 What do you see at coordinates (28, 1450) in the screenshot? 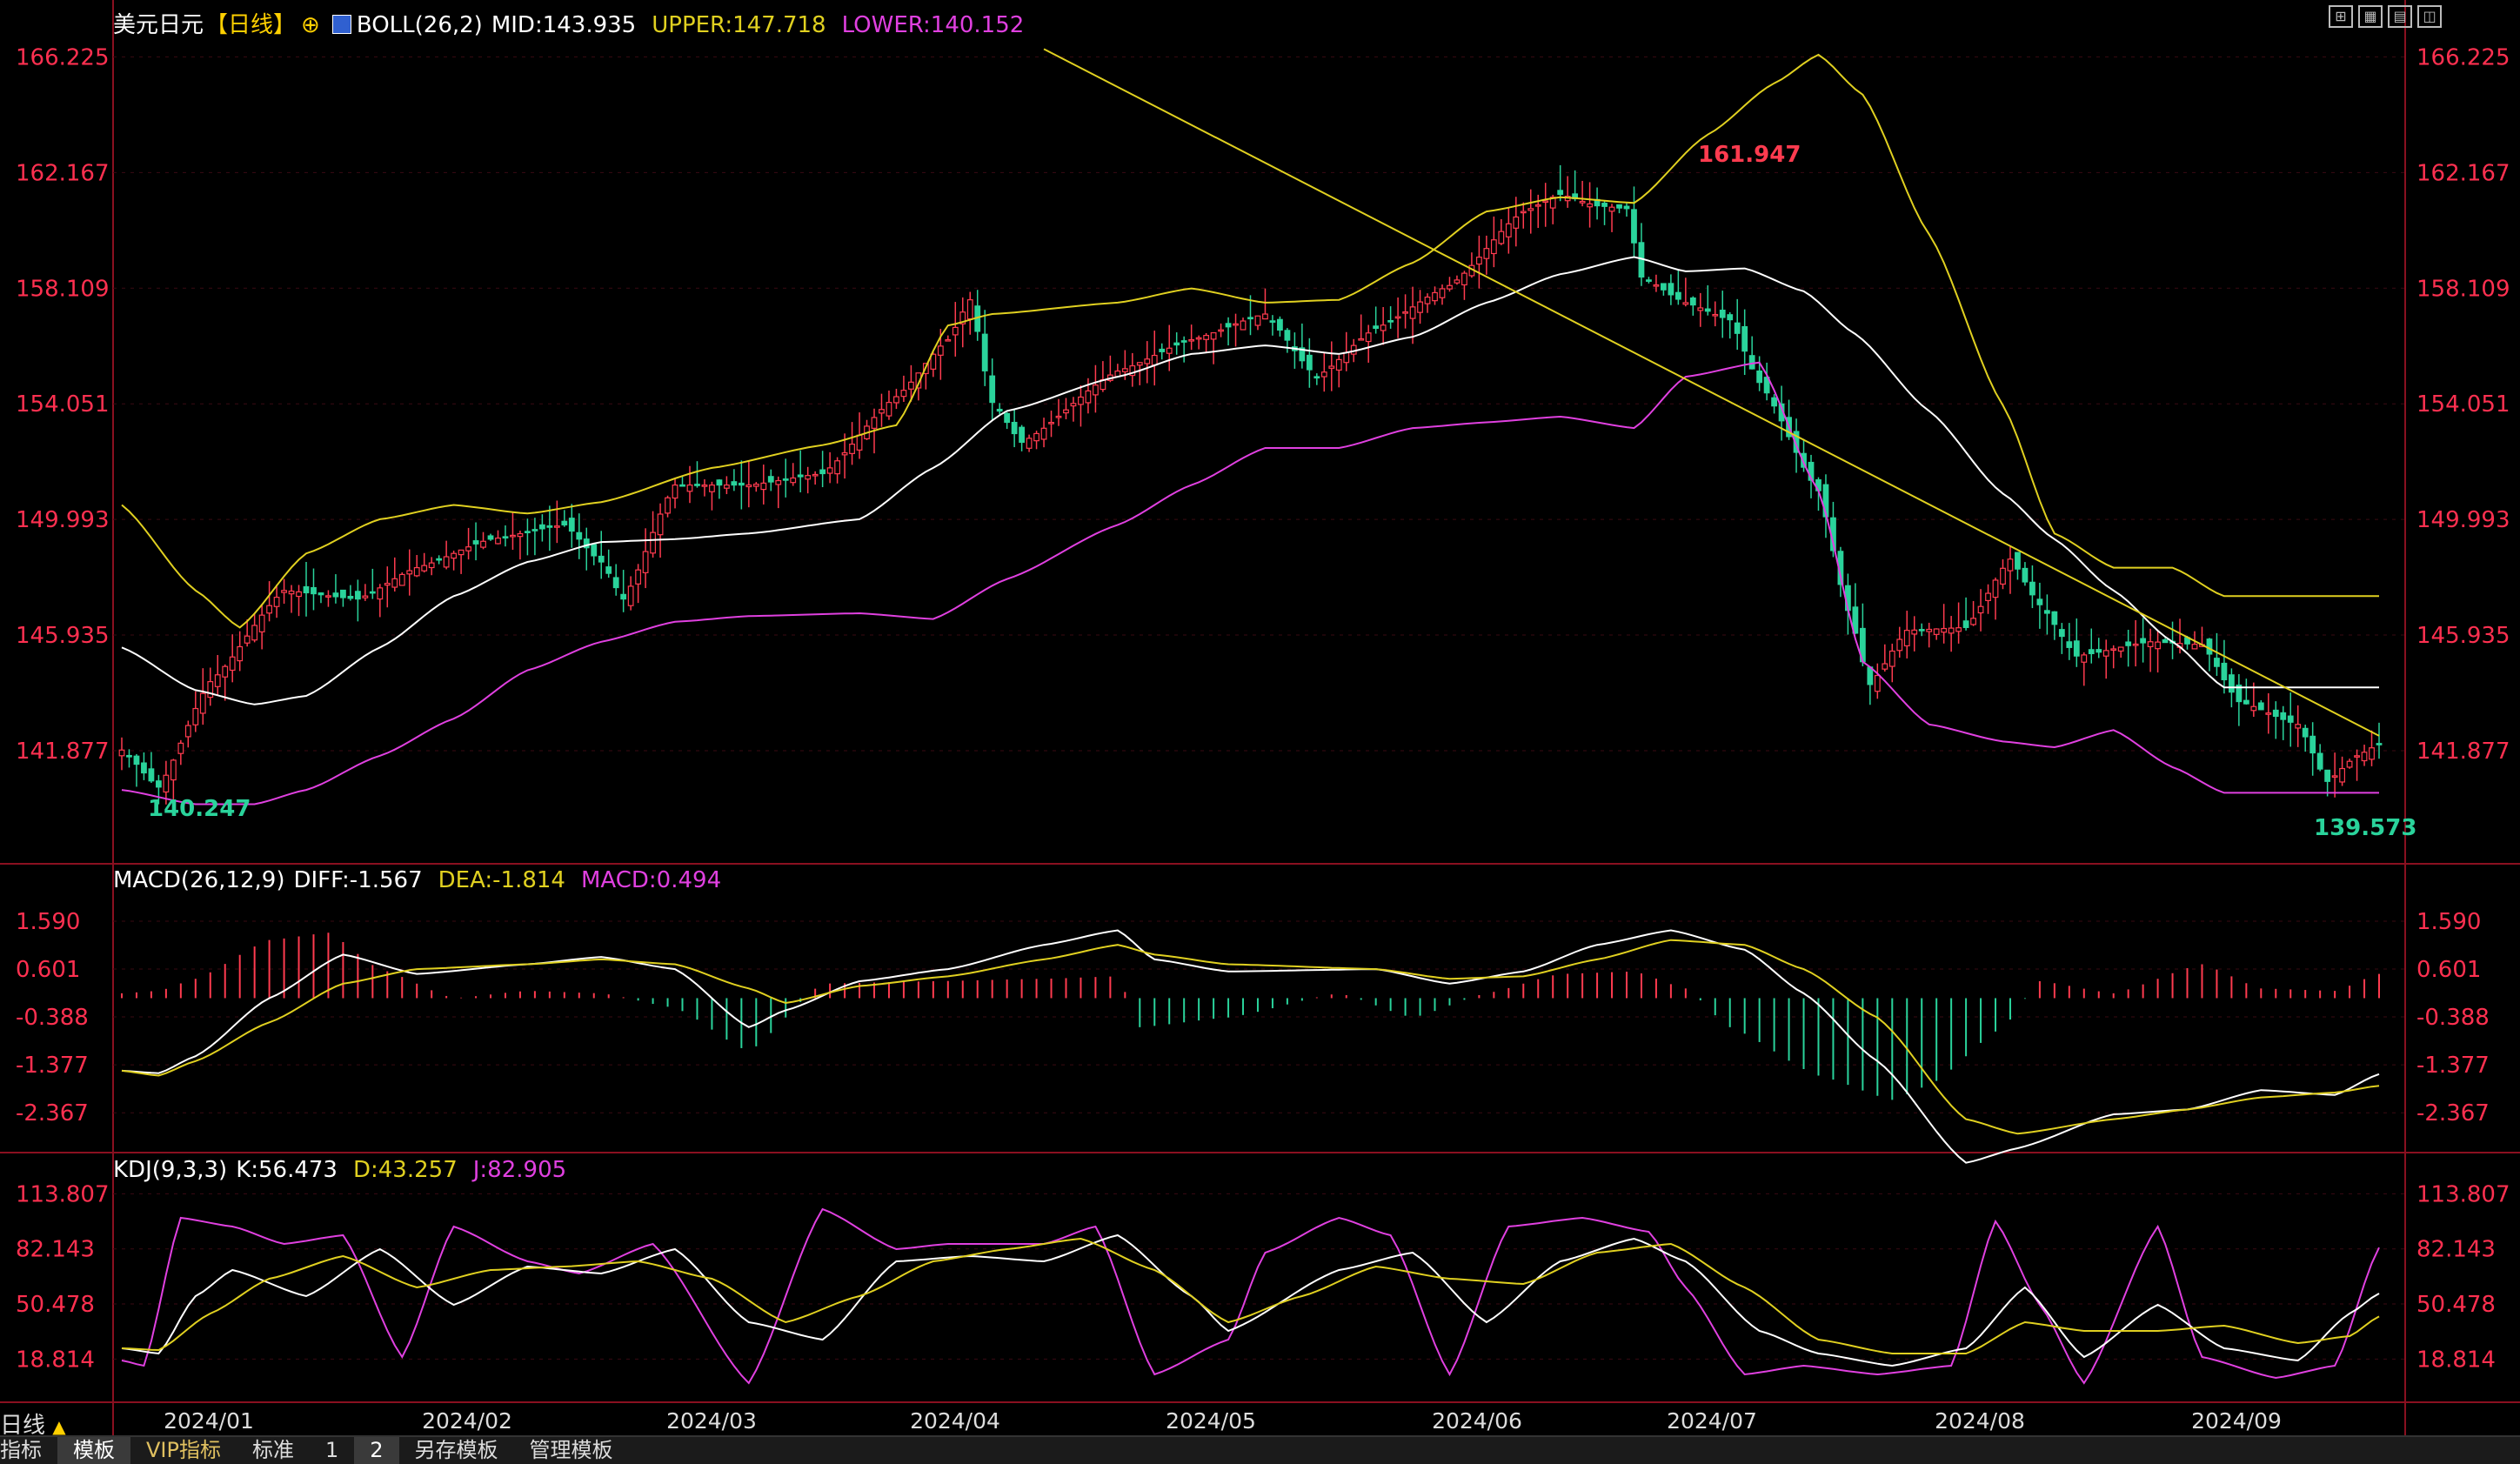
I see `tab-indicator: 指标` at bounding box center [28, 1450].